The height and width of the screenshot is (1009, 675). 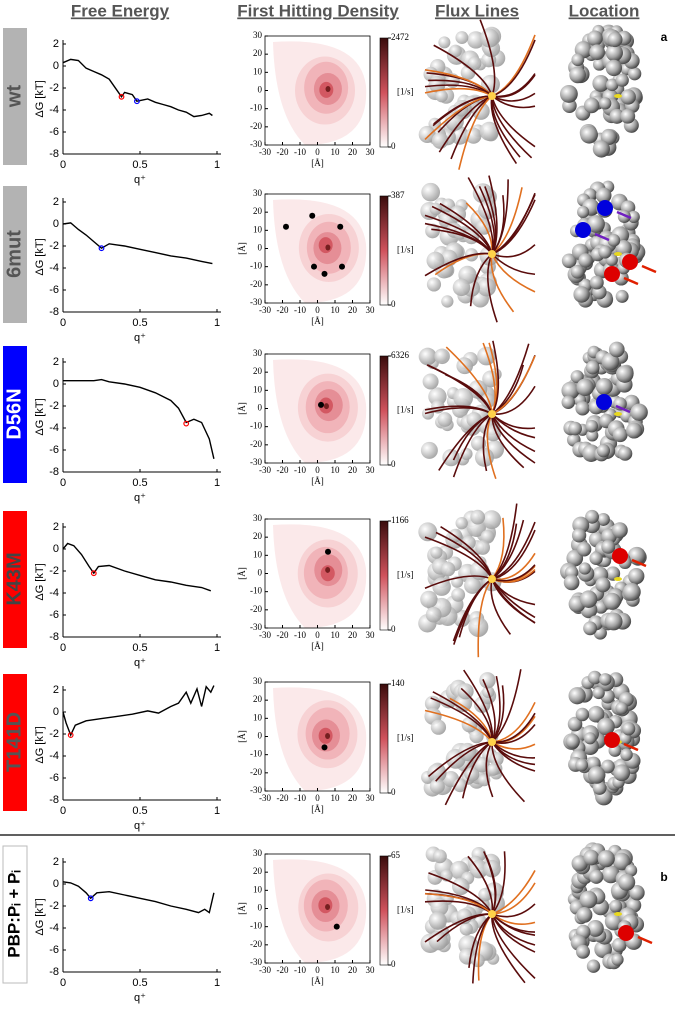 What do you see at coordinates (492, 414) in the screenshot?
I see `flux-focus` at bounding box center [492, 414].